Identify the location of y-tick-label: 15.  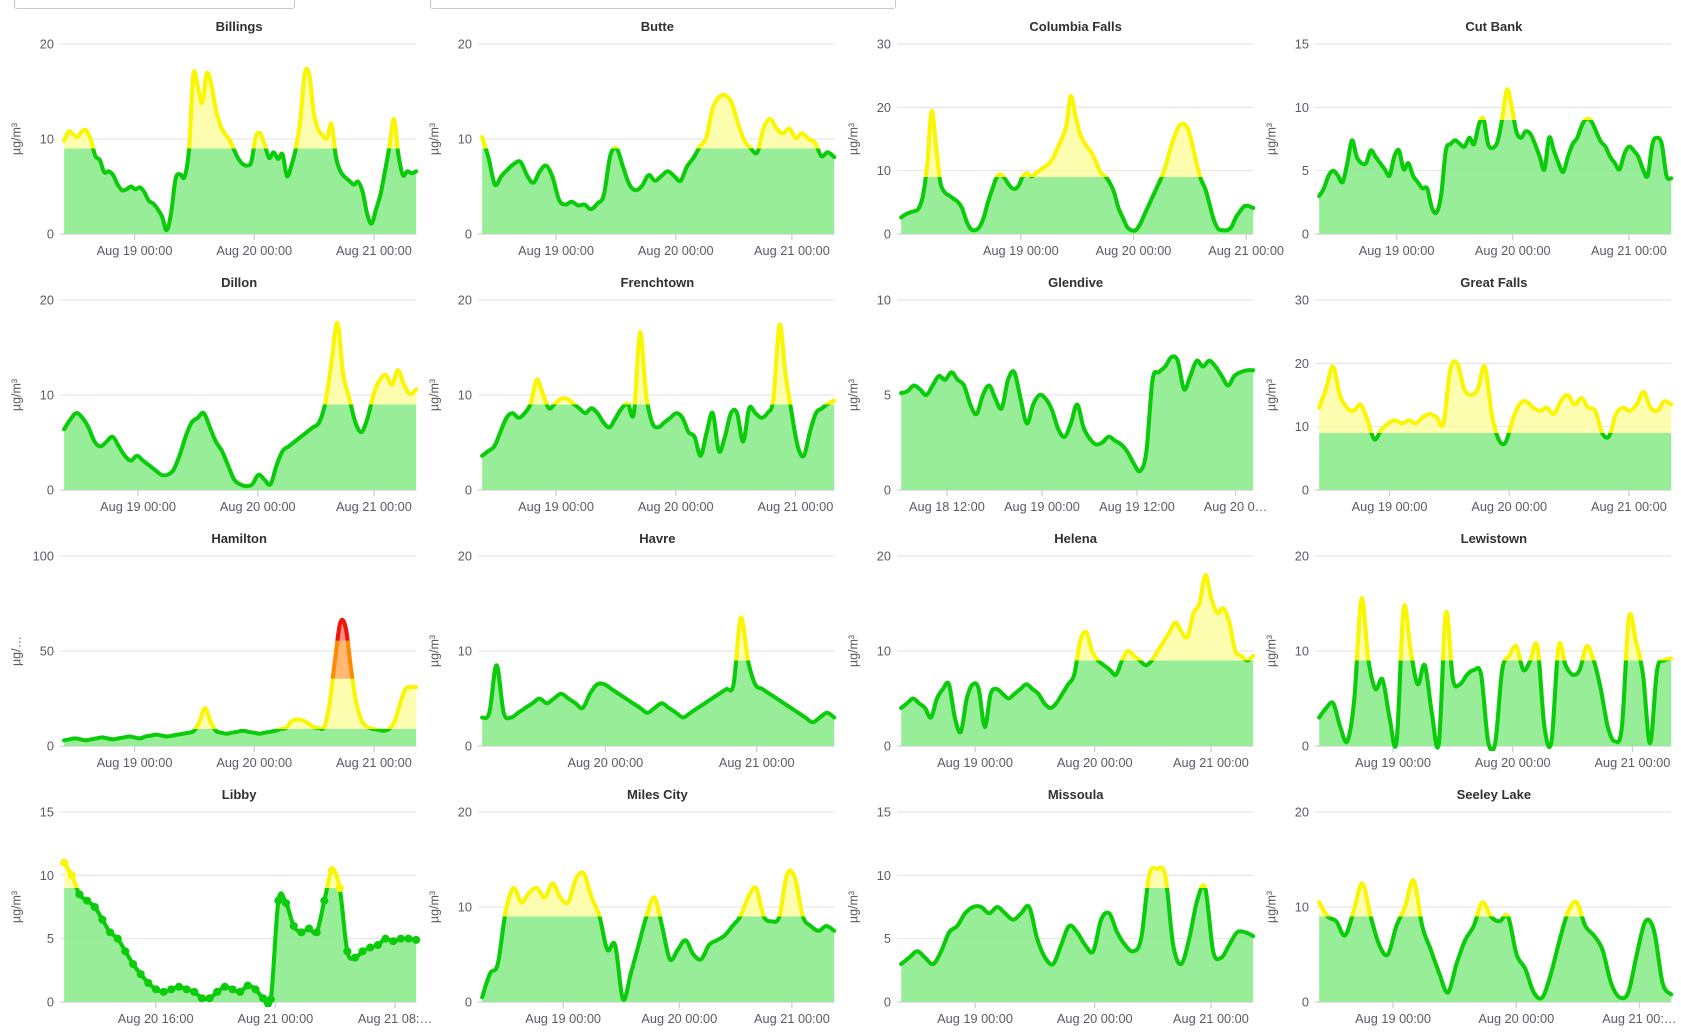
(1302, 45).